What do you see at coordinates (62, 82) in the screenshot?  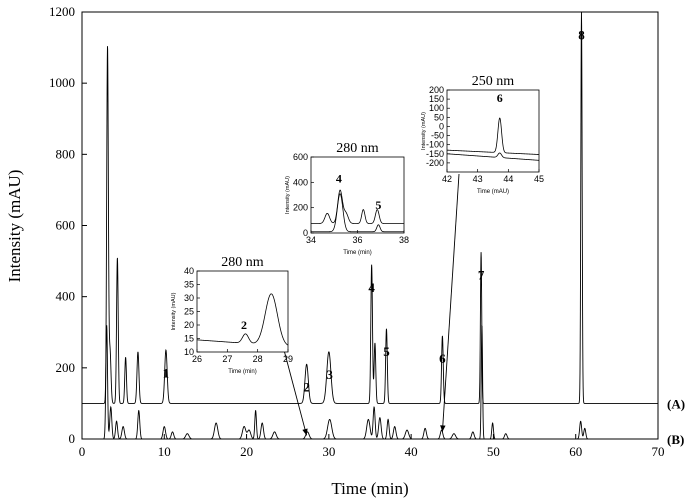 I see `y-tick-label: 1000` at bounding box center [62, 82].